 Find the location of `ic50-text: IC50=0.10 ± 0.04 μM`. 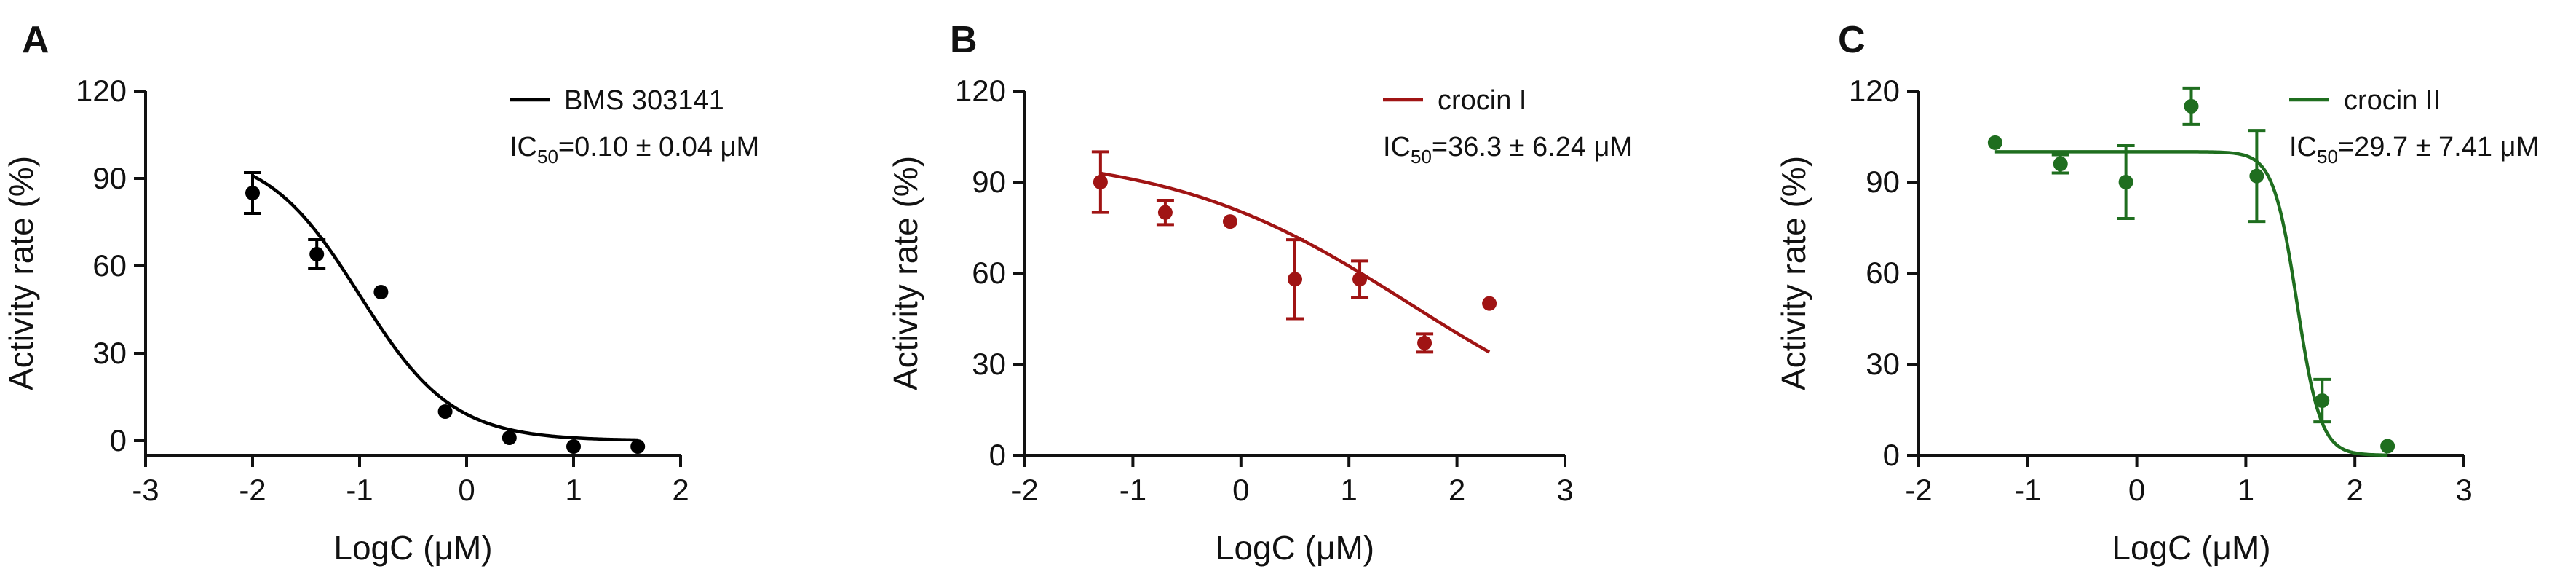

ic50-text: IC50=0.10 ± 0.04 μM is located at coordinates (634, 150).